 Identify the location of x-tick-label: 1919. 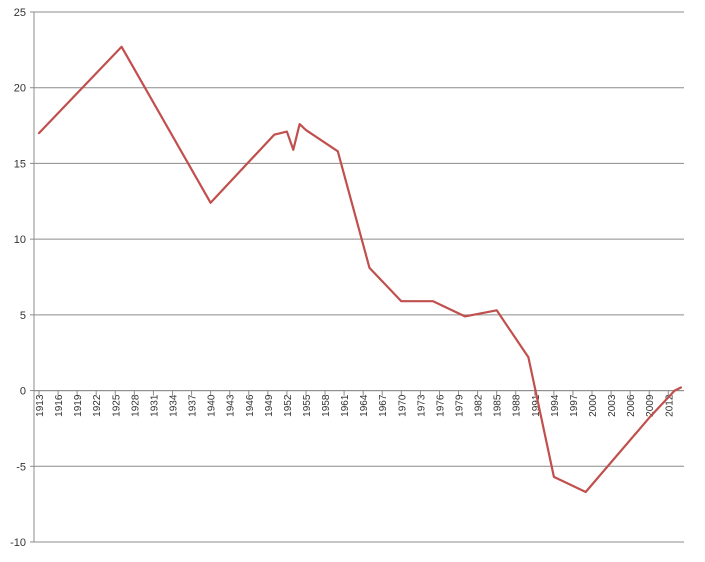
(78, 405).